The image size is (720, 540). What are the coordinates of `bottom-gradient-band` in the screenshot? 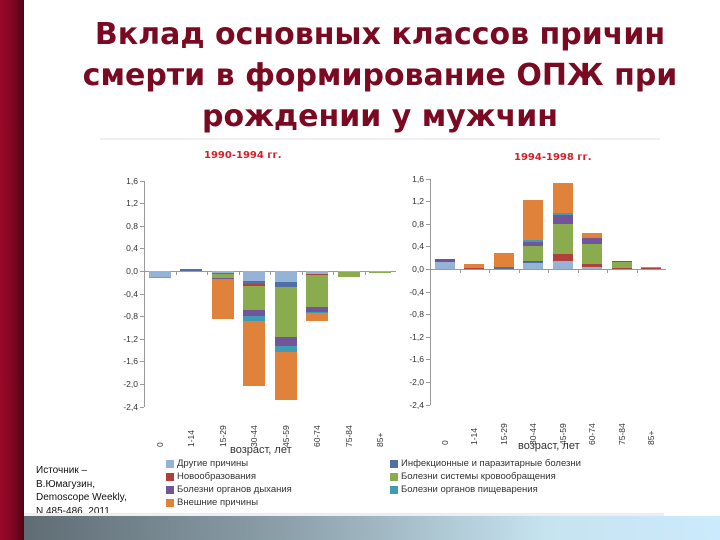 It's located at (372, 528).